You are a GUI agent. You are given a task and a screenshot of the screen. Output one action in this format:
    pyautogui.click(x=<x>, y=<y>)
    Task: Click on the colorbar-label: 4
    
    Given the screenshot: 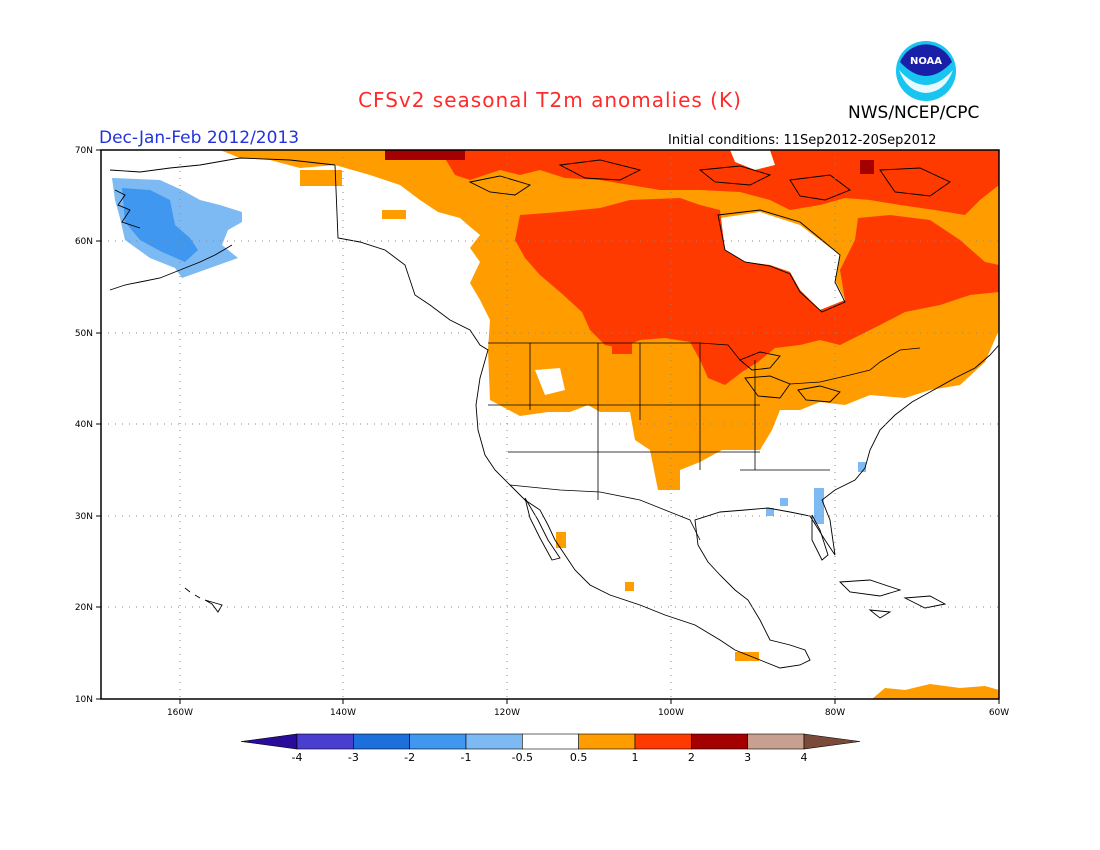 What is the action you would take?
    pyautogui.click(x=804, y=757)
    